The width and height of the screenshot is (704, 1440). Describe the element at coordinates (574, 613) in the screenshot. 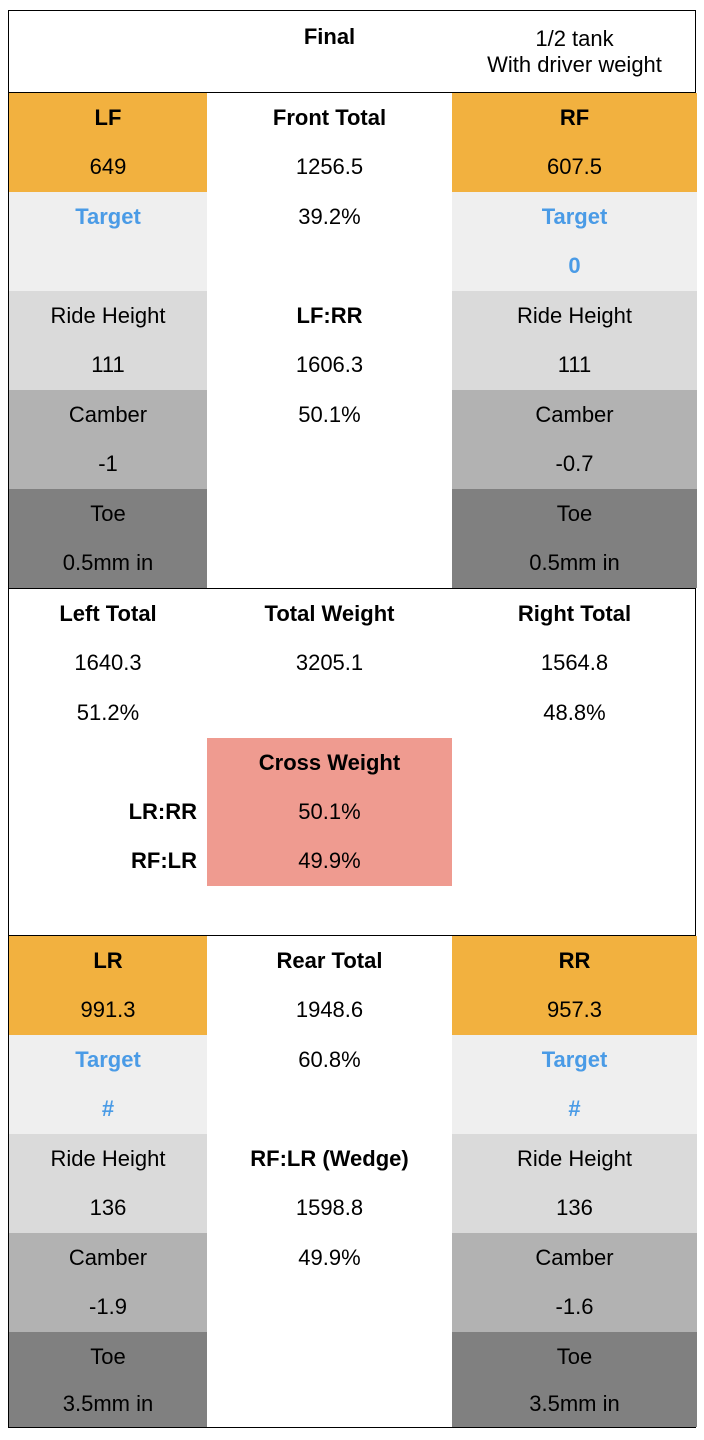

I see `right-total-label: Right Total` at that location.